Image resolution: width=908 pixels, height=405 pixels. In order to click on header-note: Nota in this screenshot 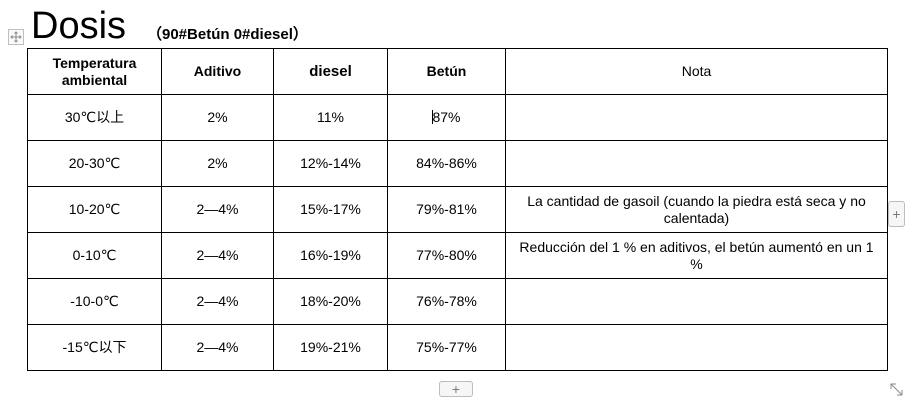, I will do `click(696, 71)`.